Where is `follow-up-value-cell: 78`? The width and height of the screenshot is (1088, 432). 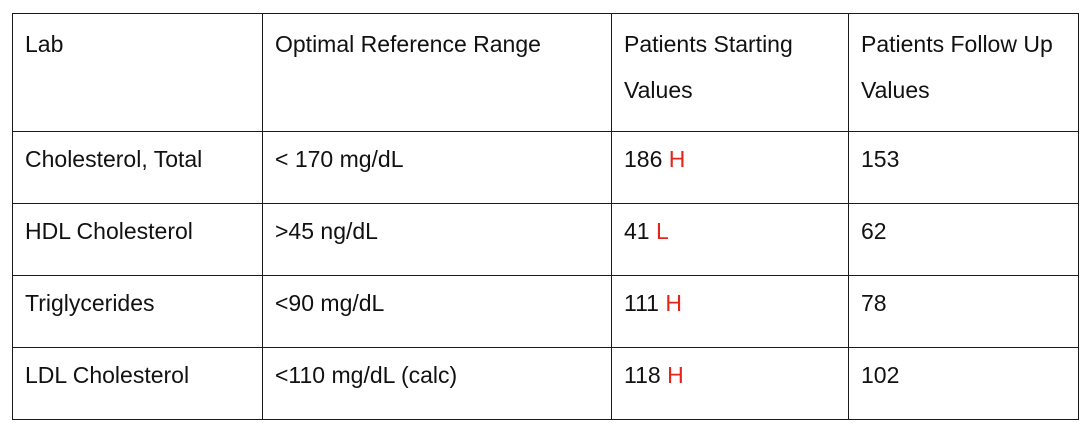 follow-up-value-cell: 78 is located at coordinates (963, 311).